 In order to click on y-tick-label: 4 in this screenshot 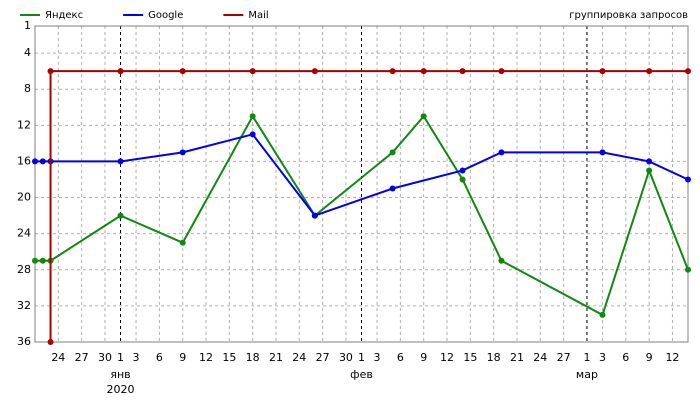, I will do `click(27, 52)`.